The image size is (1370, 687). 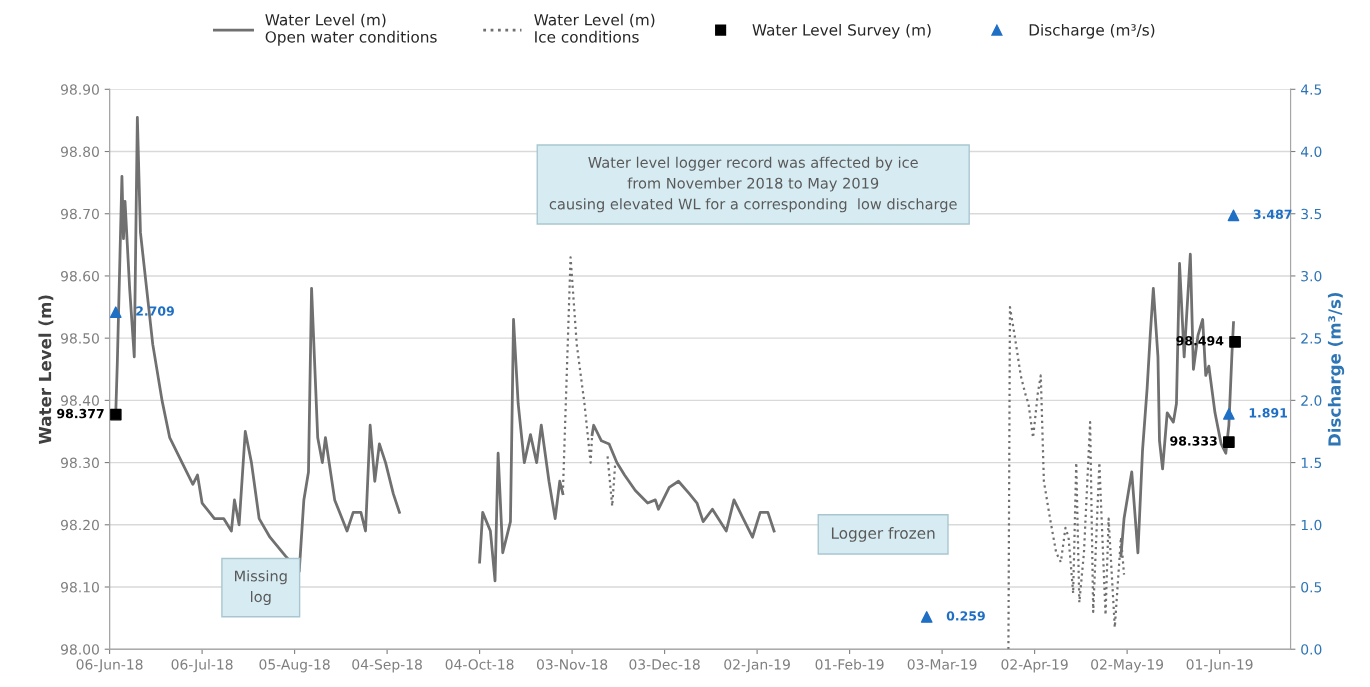 I want to click on y-tick-label: 98.40, so click(x=79, y=400).